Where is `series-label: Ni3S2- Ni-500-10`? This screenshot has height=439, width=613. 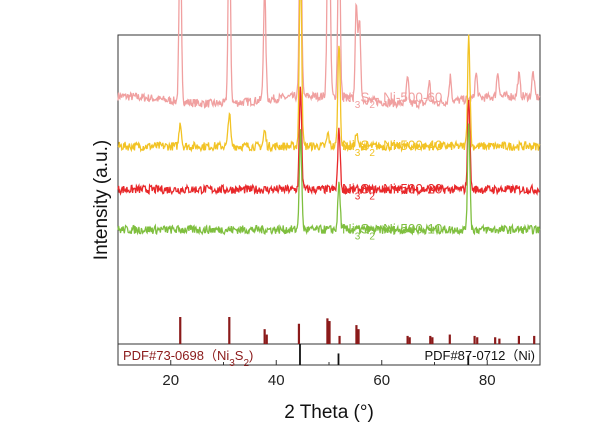 series-label: Ni3S2- Ni-500-10 is located at coordinates (392, 232).